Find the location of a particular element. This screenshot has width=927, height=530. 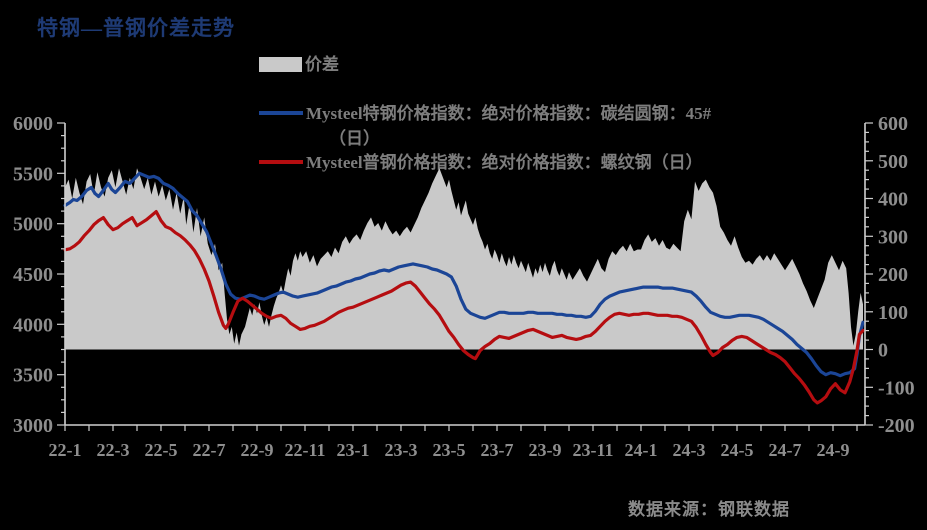

legend-swatch-ordinary-steel-line is located at coordinates (281, 162).